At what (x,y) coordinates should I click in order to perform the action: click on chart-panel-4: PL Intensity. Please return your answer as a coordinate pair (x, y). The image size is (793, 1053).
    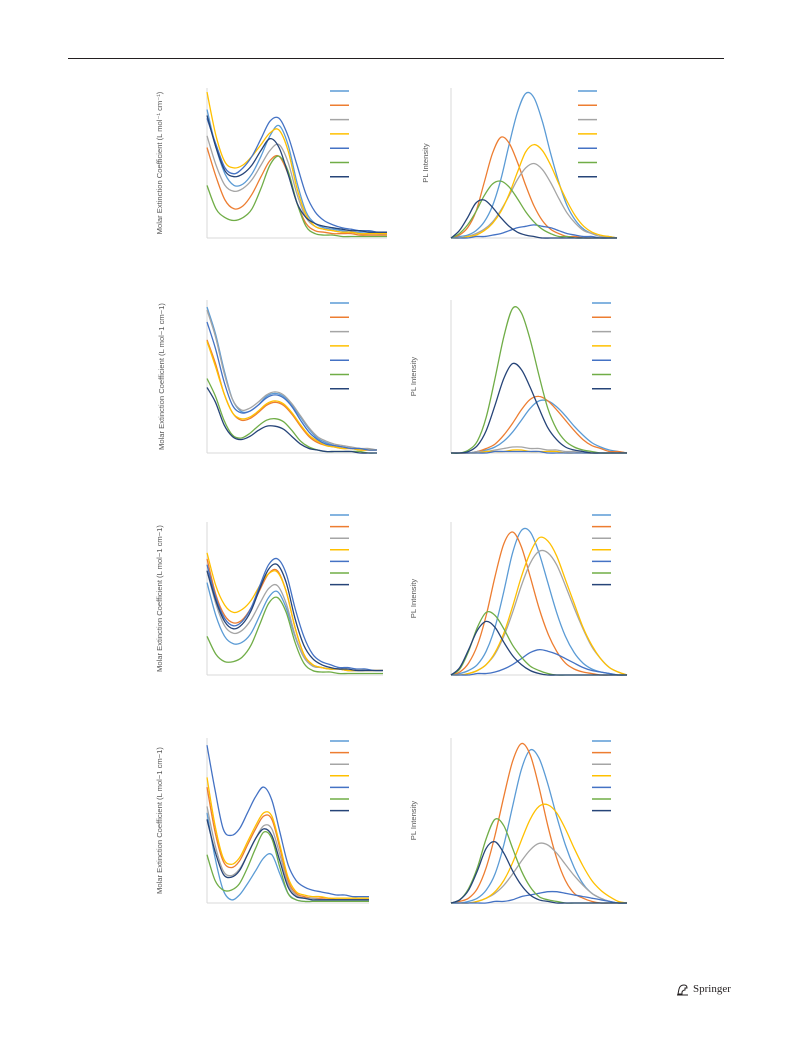
    Looking at the image, I should click on (518, 377).